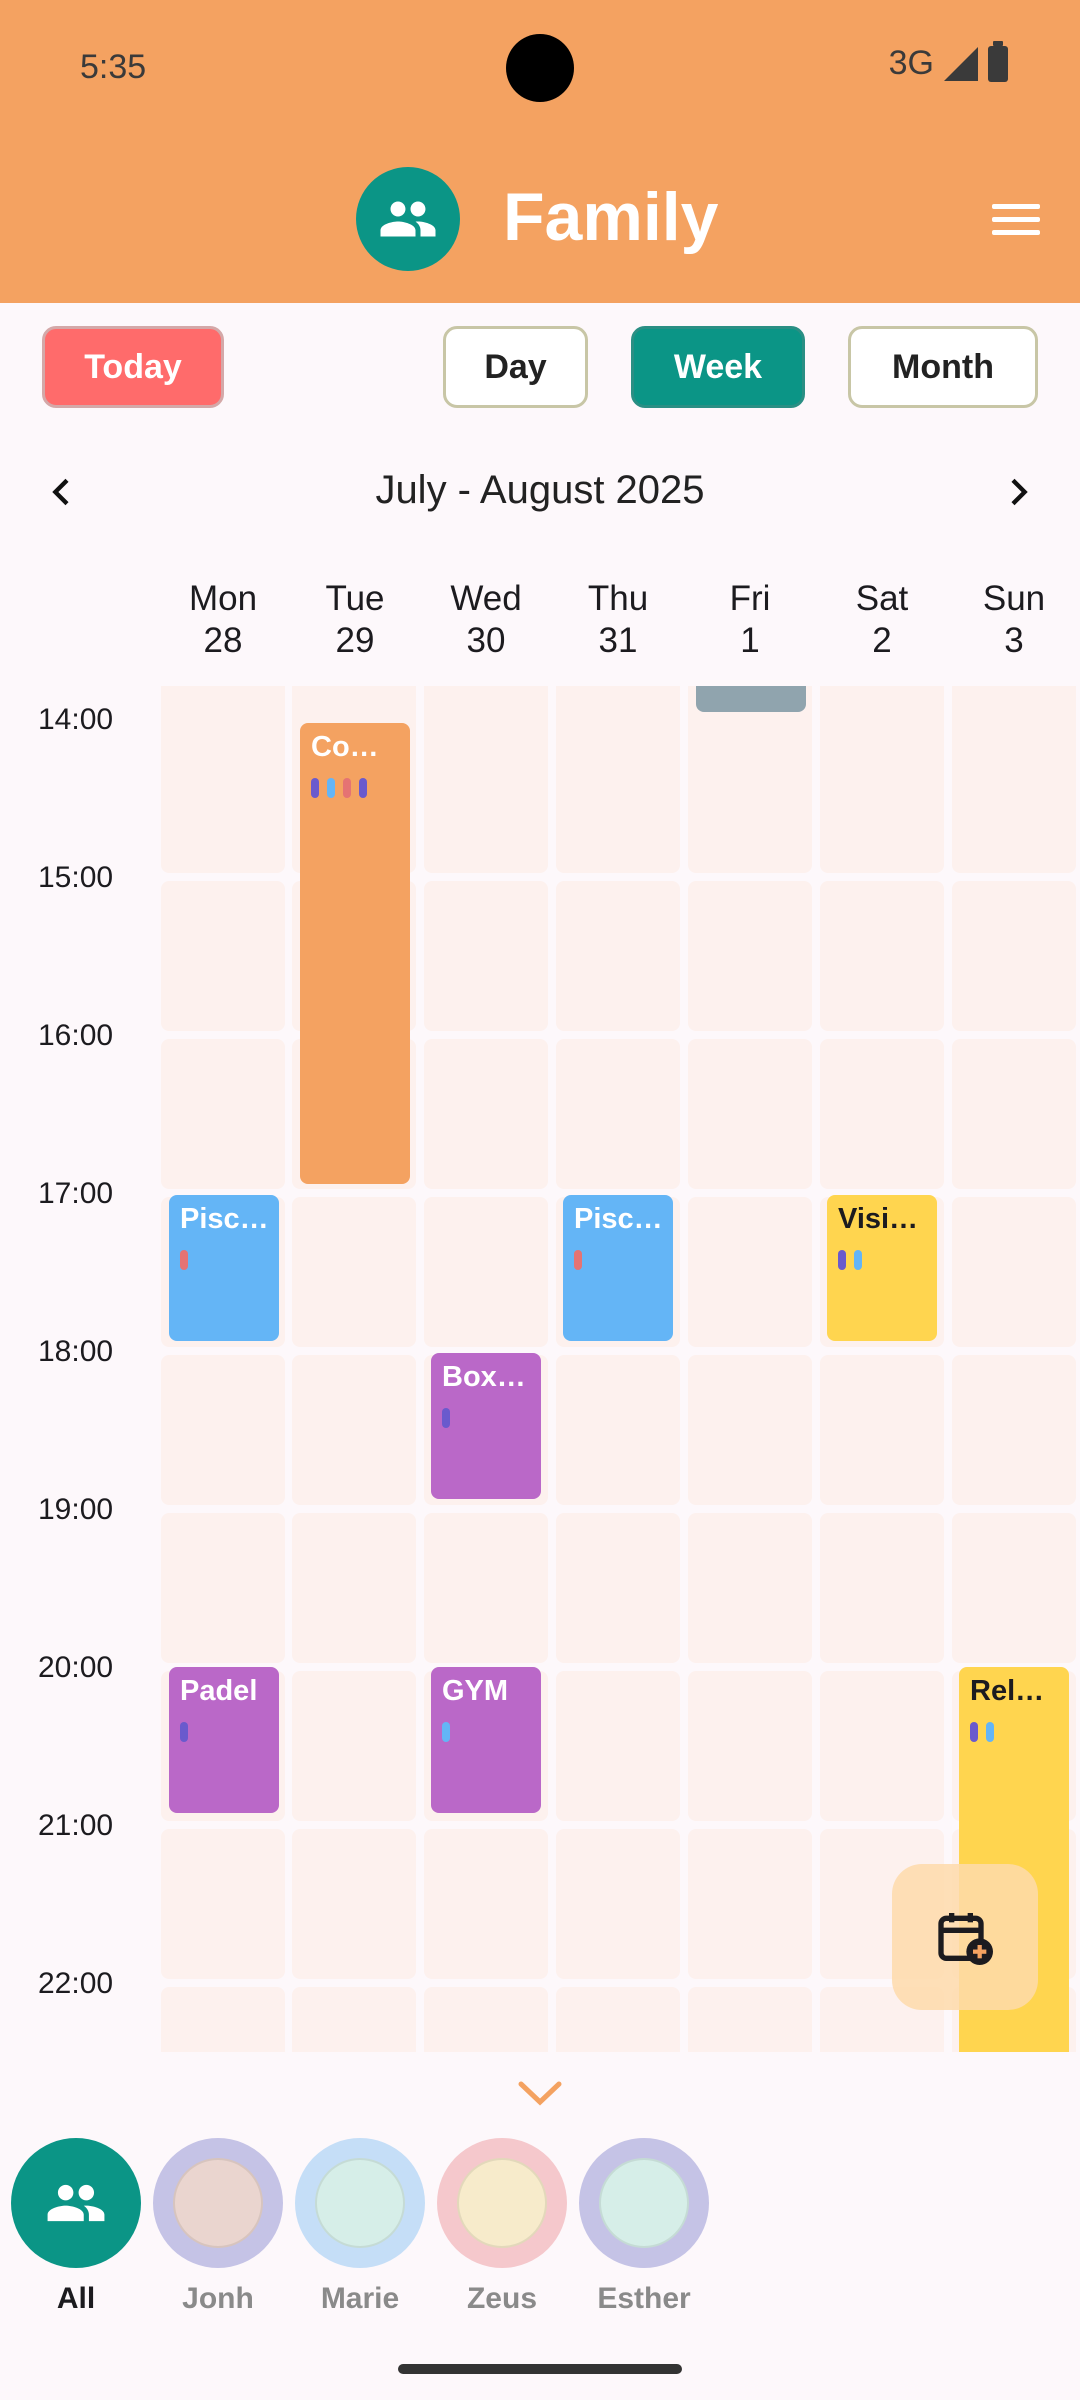 This screenshot has height=2400, width=1080. I want to click on signal-icon, so click(961, 63).